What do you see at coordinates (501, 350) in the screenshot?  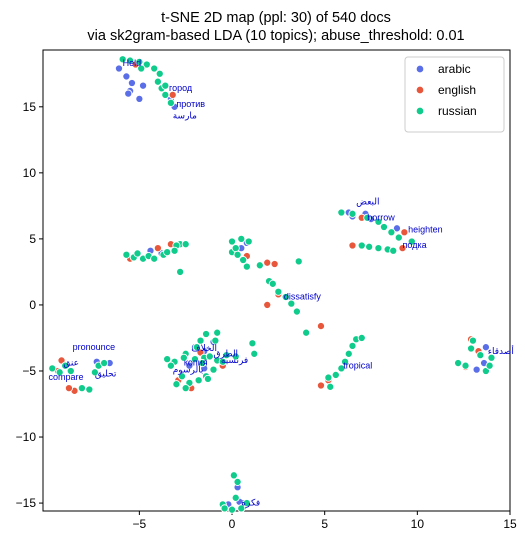 I see `point-annotation: أصدقاء` at bounding box center [501, 350].